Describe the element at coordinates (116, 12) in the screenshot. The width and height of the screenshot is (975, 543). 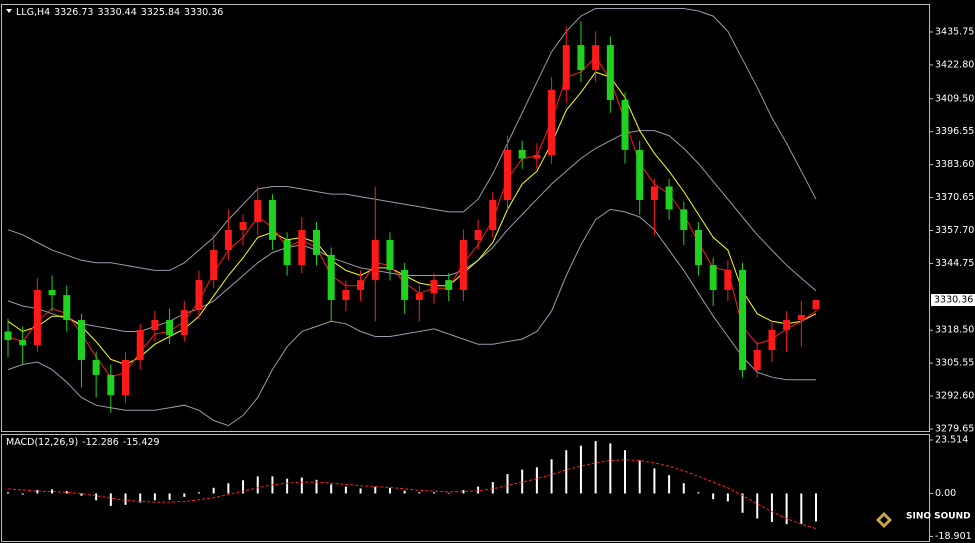
I see `header-high: 3330.44` at that location.